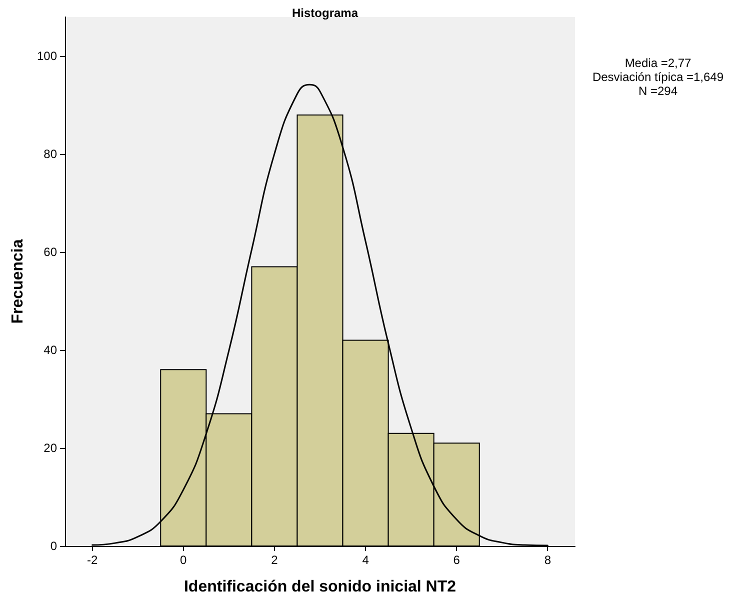 The width and height of the screenshot is (744, 604). Describe the element at coordinates (658, 77) in the screenshot. I see `text: Desviación típica =1,649` at that location.